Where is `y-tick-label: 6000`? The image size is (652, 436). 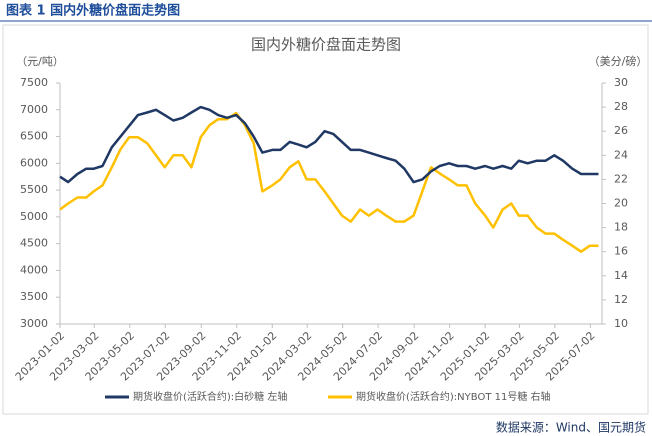
y-tick-label: 6000 is located at coordinates (34, 162).